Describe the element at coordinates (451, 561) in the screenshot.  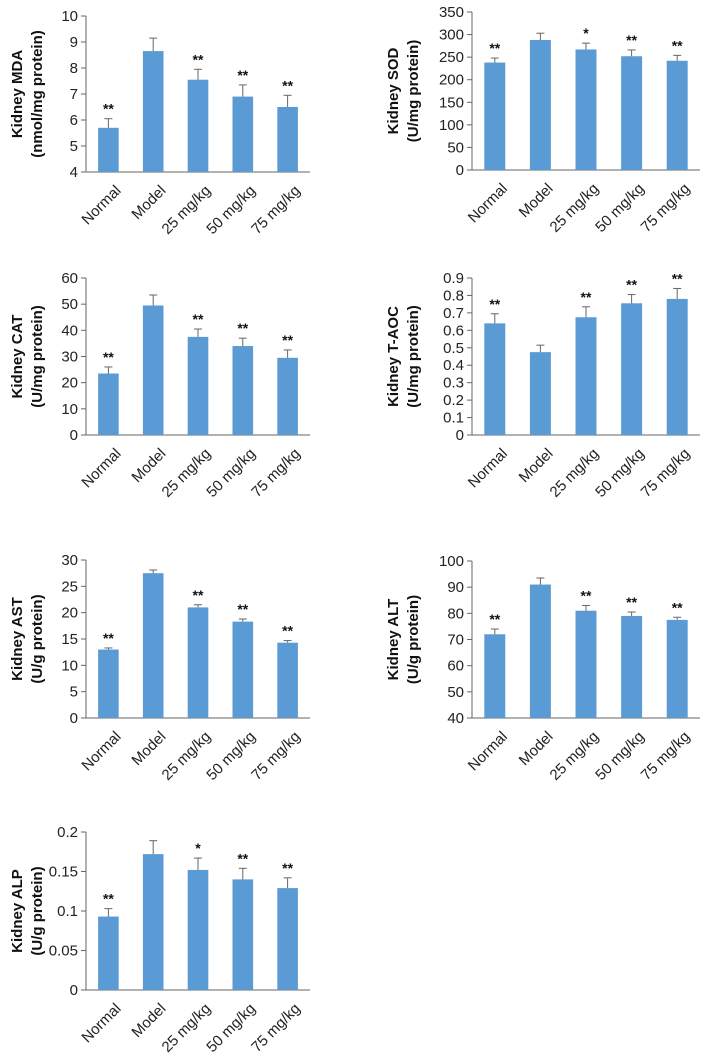
I see `y-tick-label: 100` at that location.